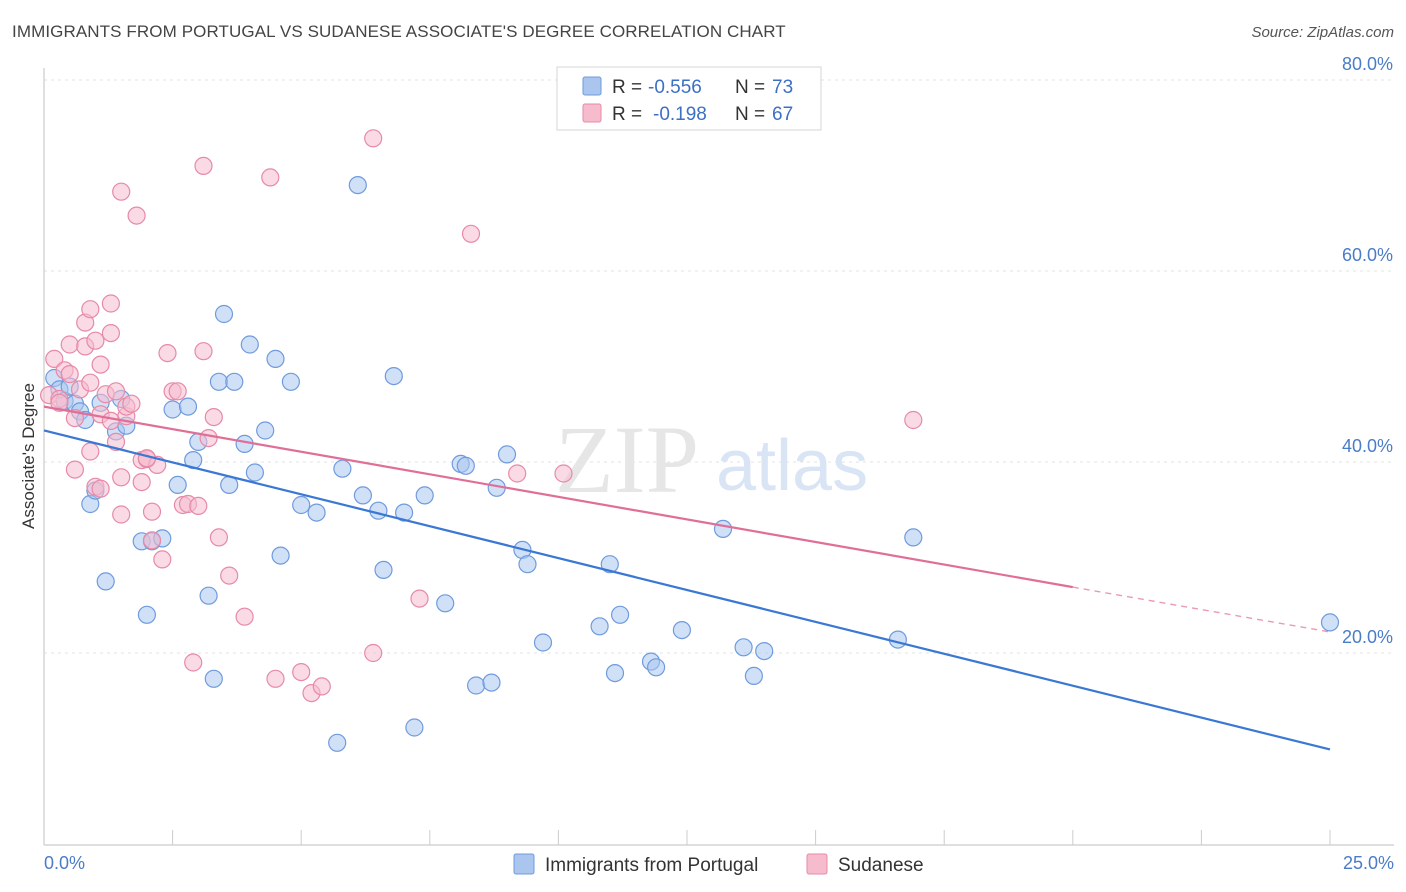 The height and width of the screenshot is (892, 1406). What do you see at coordinates (592, 113) in the screenshot?
I see `legend-swatch-sudanese` at bounding box center [592, 113].